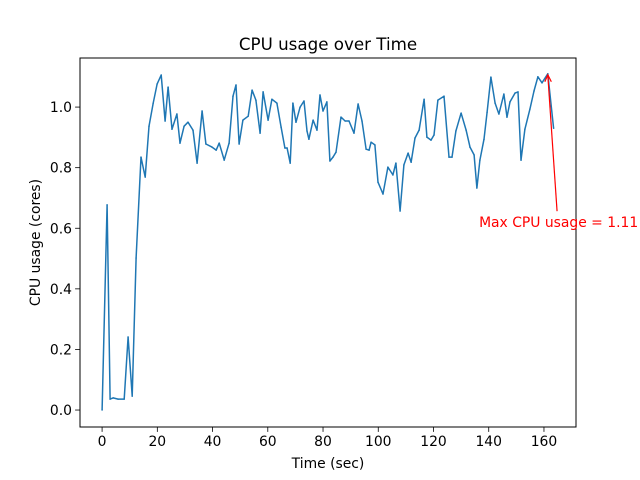 The image size is (640, 480). I want to click on x-tick-label: 140, so click(488, 442).